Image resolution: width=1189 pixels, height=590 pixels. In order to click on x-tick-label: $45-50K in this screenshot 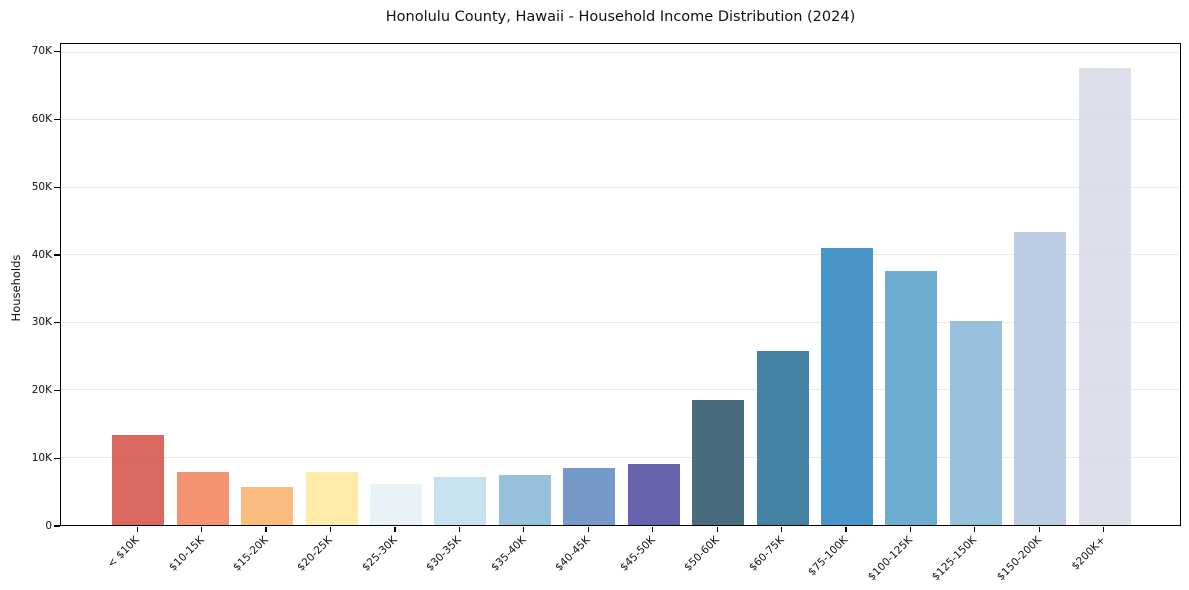, I will do `click(637, 554)`.